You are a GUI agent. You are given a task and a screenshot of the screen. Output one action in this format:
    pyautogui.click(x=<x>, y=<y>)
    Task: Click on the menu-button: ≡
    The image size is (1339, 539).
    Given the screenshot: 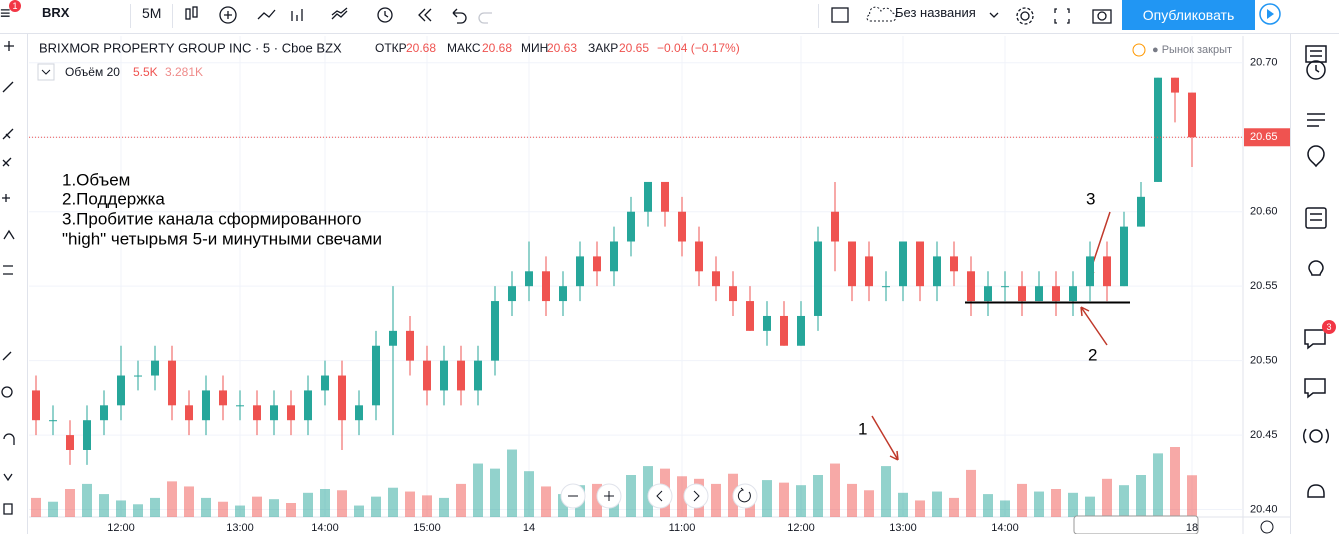 What is the action you would take?
    pyautogui.click(x=5, y=13)
    